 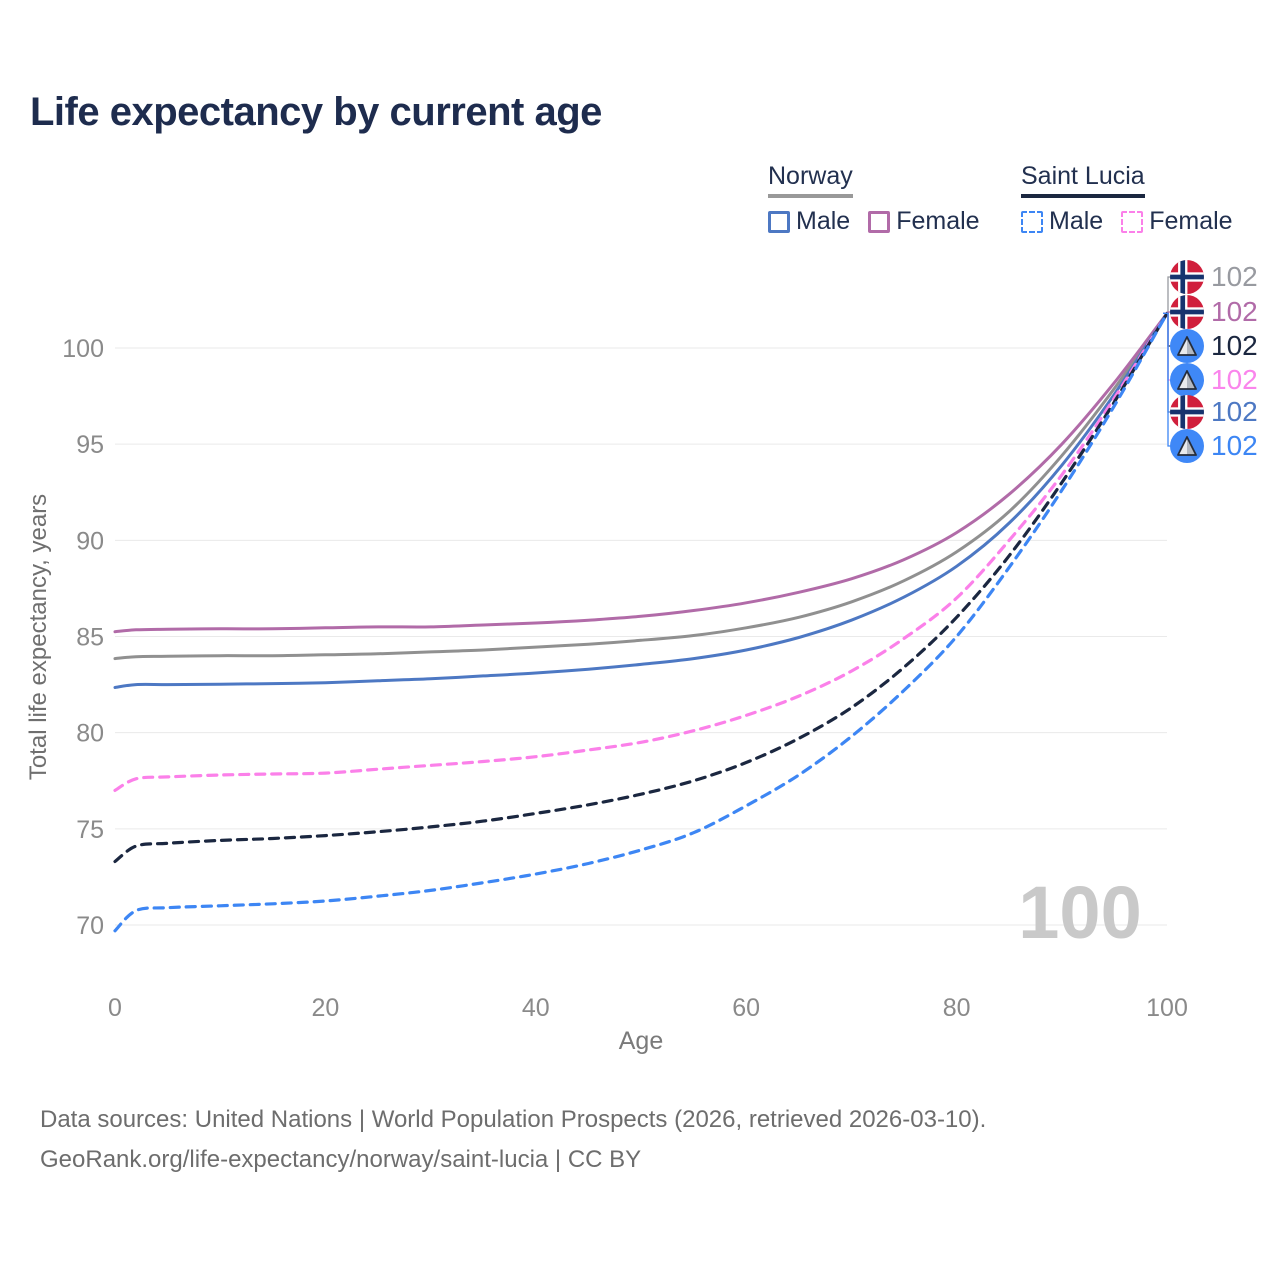 What do you see at coordinates (779, 221) in the screenshot?
I see `norway-male-swatch-icon` at bounding box center [779, 221].